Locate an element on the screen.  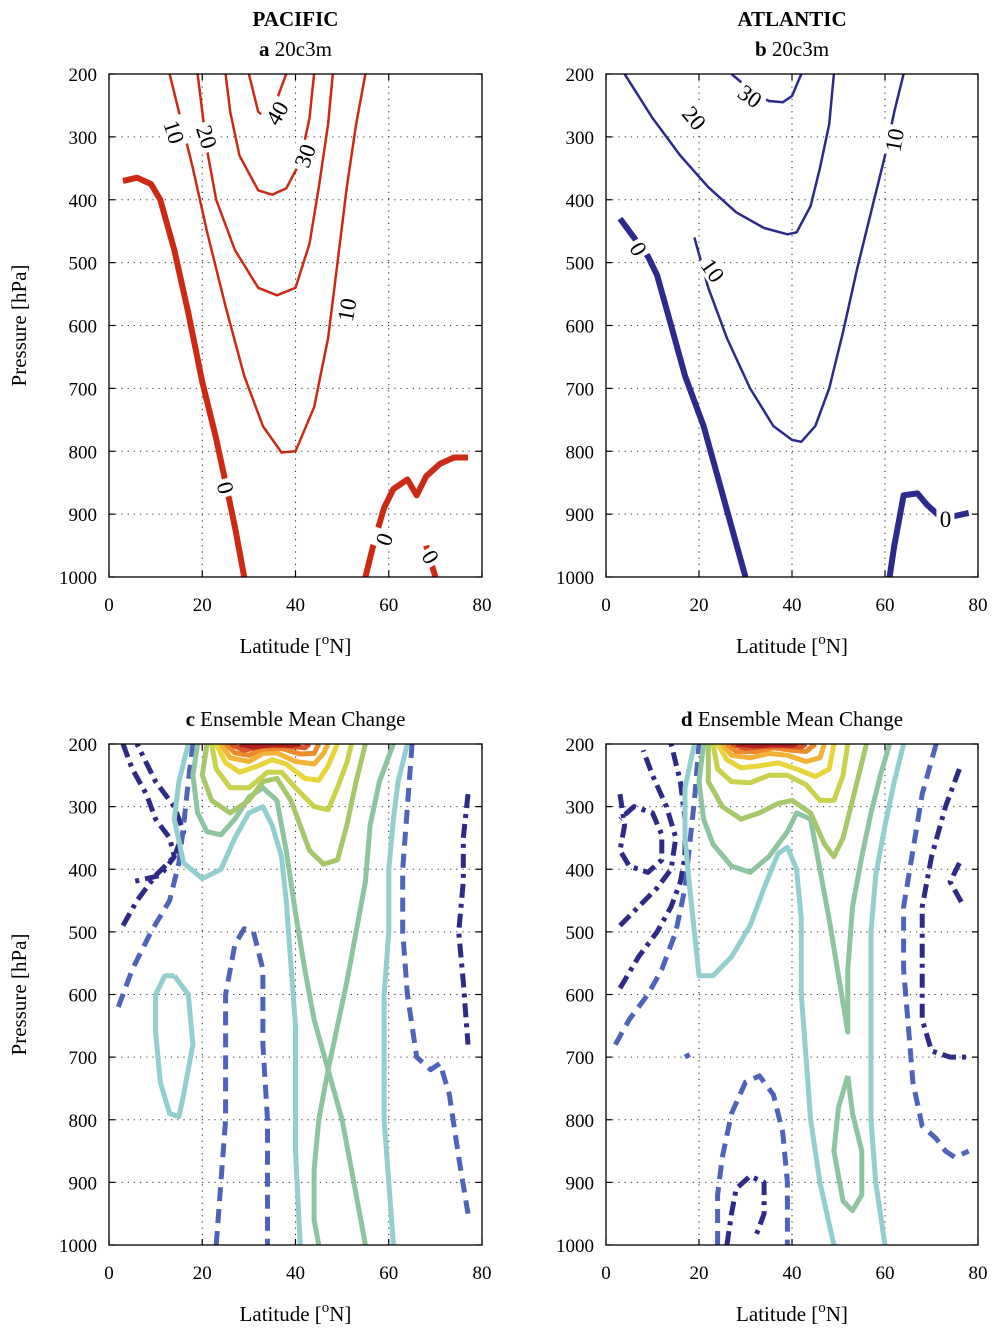
panel-letter: c is located at coordinates (190, 719).